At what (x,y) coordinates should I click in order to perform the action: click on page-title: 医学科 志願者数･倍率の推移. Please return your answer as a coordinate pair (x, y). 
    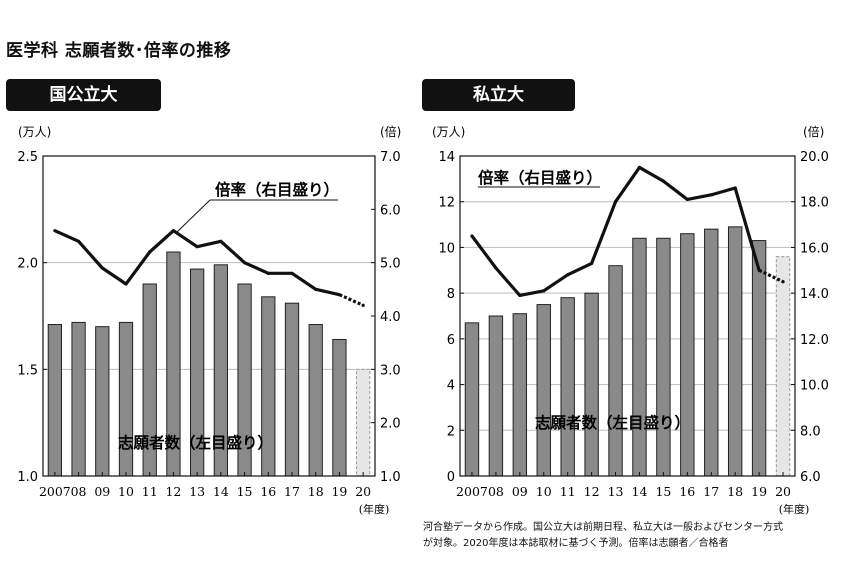
    Looking at the image, I should click on (119, 51).